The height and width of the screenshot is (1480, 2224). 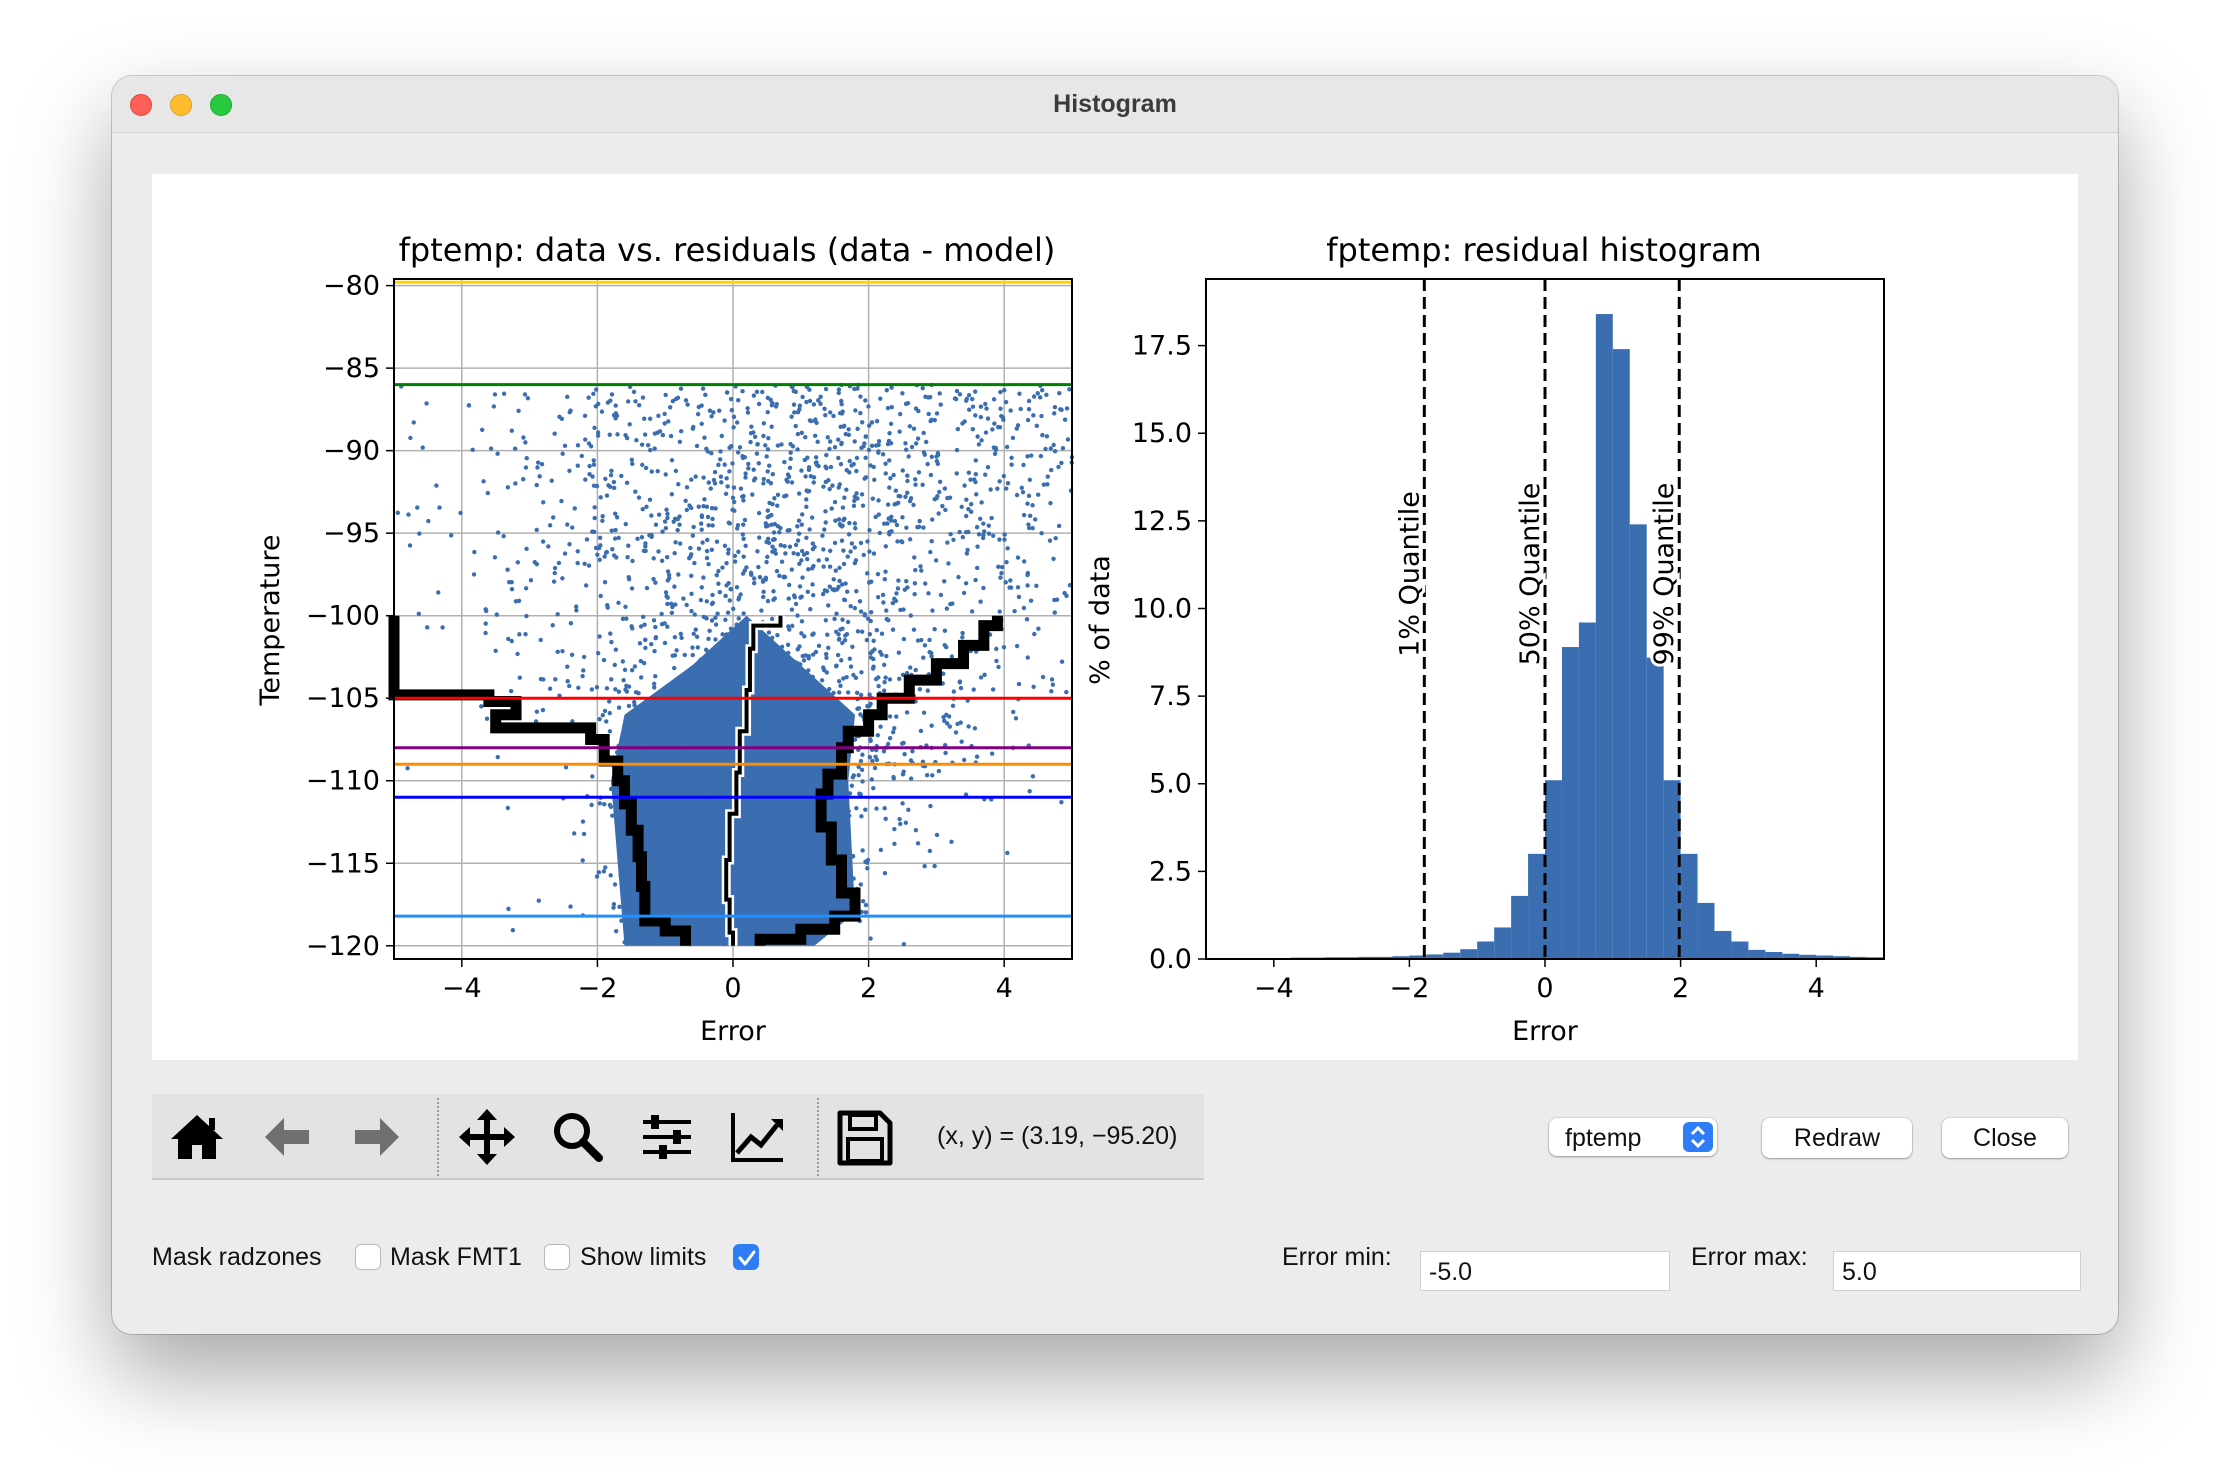 What do you see at coordinates (368, 1257) in the screenshot?
I see `mask-radzones-checkbox` at bounding box center [368, 1257].